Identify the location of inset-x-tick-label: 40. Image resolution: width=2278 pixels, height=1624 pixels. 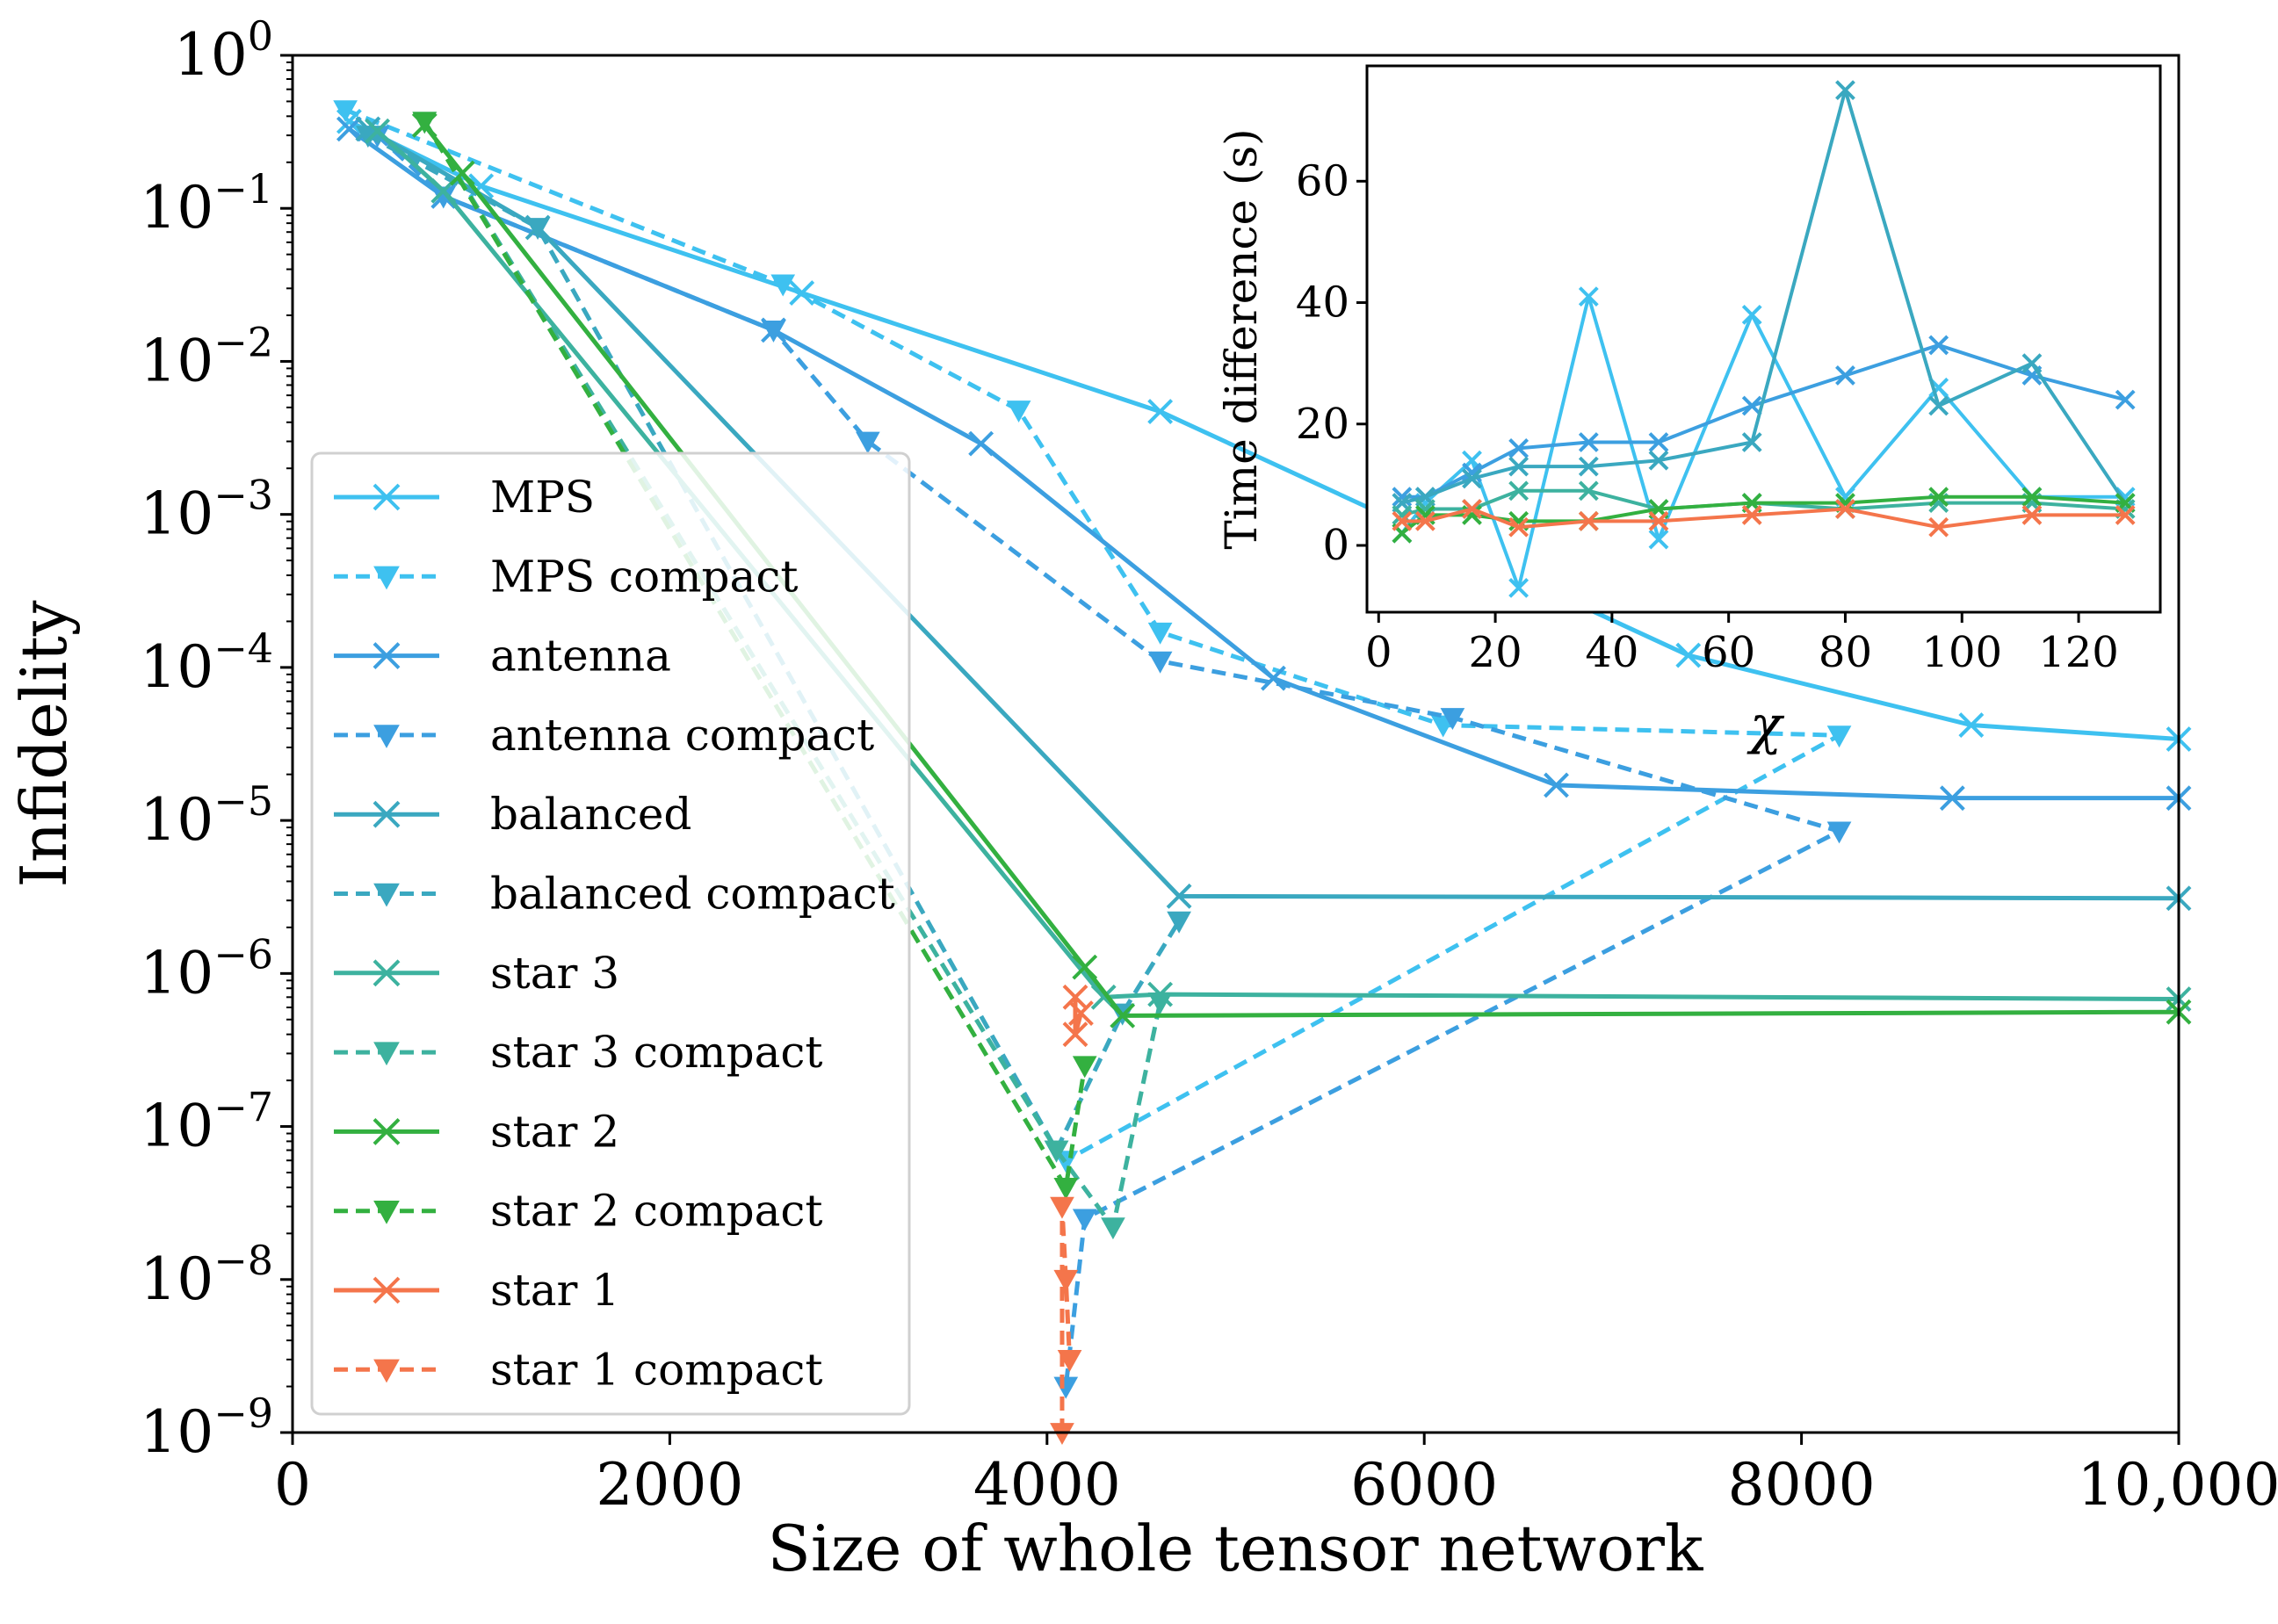
(1611, 653).